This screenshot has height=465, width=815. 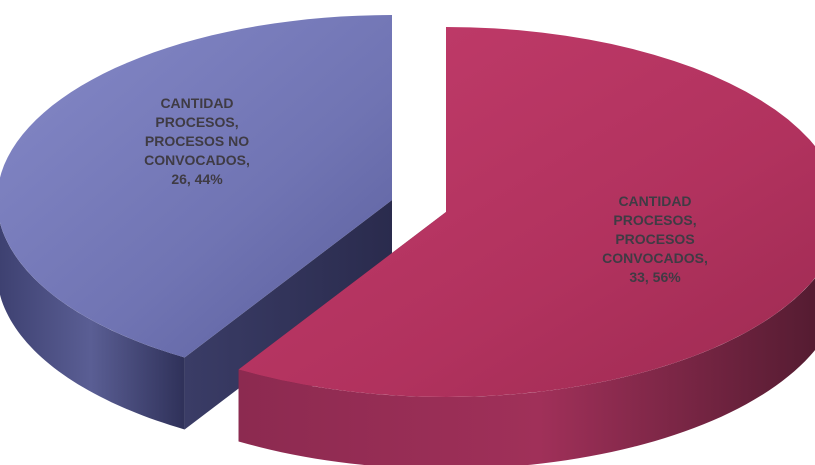 I want to click on label-line: PROCESOS NO, so click(x=197, y=141).